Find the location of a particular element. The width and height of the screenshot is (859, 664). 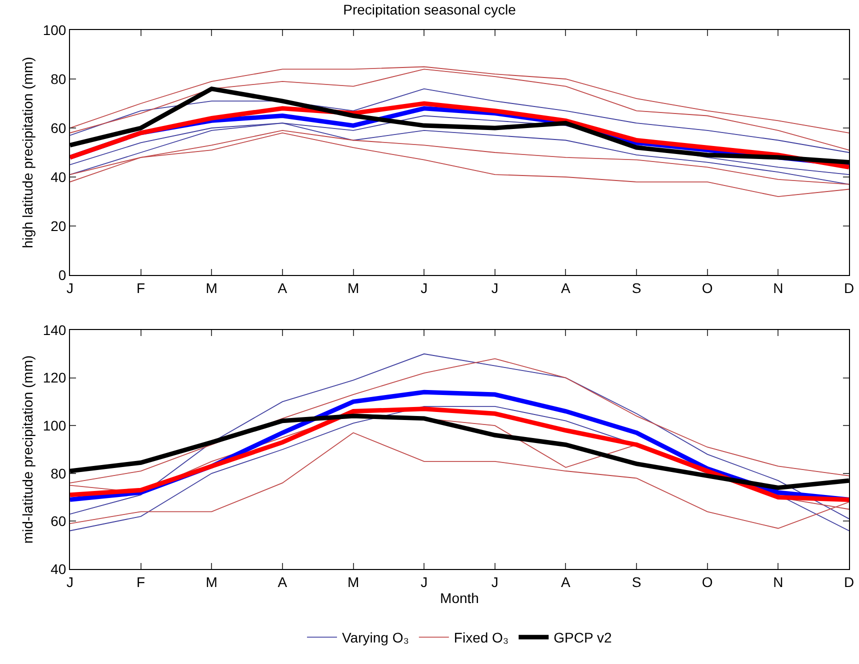

legend-label: Varying O₃ is located at coordinates (375, 638).